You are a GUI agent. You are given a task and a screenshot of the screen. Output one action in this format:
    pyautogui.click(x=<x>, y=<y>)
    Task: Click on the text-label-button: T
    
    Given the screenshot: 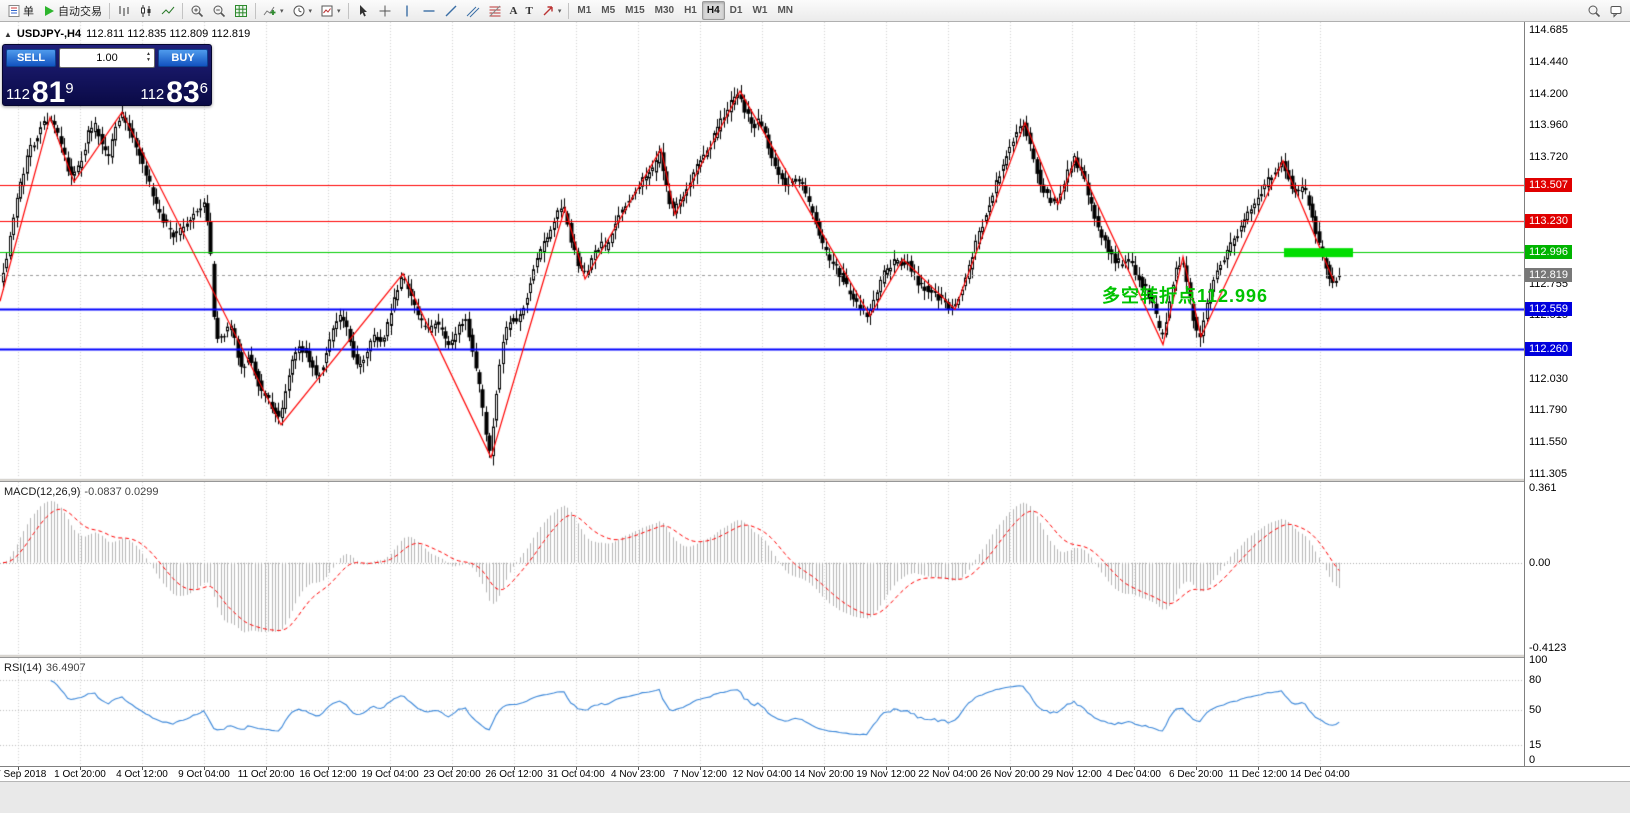 What is the action you would take?
    pyautogui.click(x=529, y=10)
    